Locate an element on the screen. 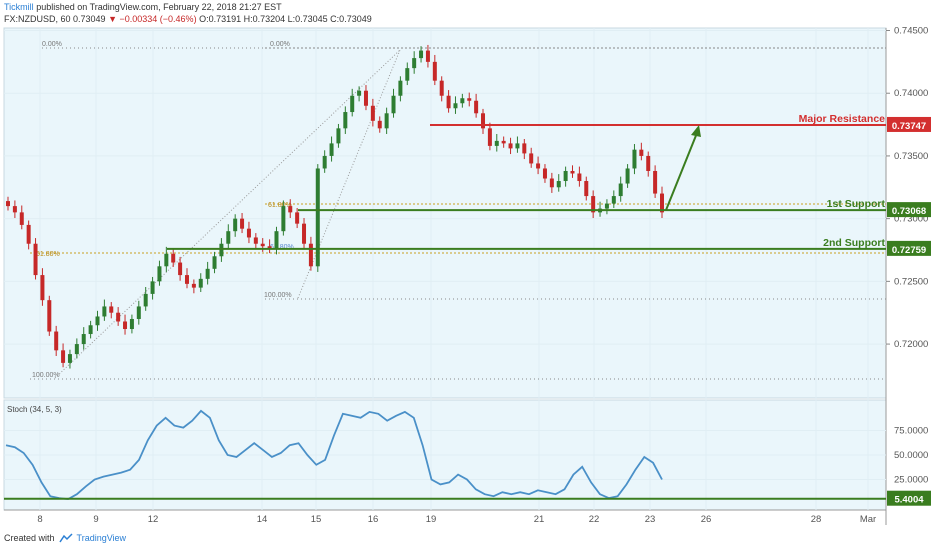 This screenshot has width=932, height=550. level-price-label: 0.72759 is located at coordinates (909, 250).